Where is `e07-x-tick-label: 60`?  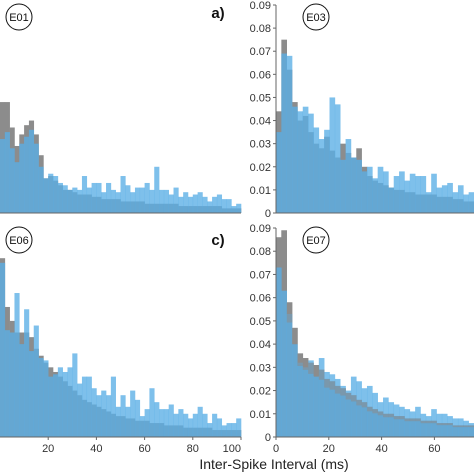 e07-x-tick-label: 60 is located at coordinates (434, 449).